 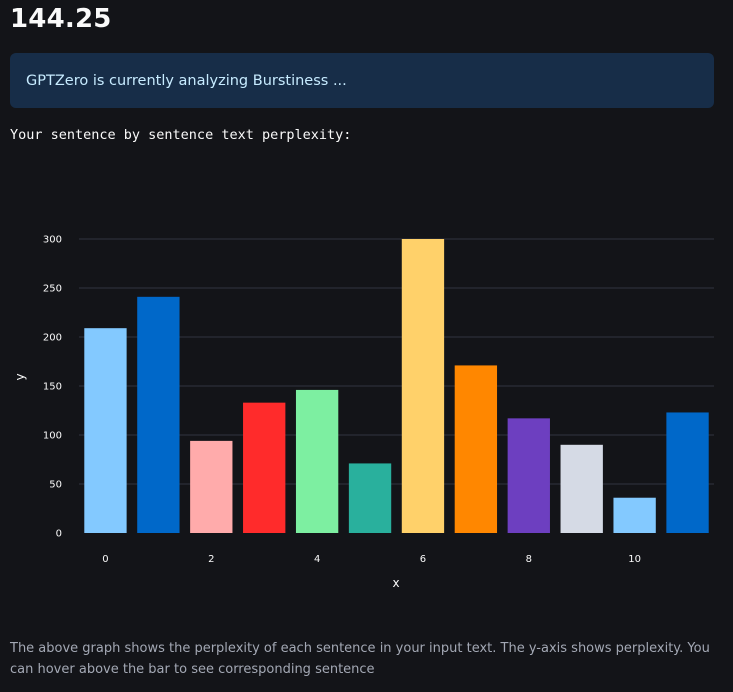 What do you see at coordinates (211, 559) in the screenshot?
I see `x-tick-label: 2` at bounding box center [211, 559].